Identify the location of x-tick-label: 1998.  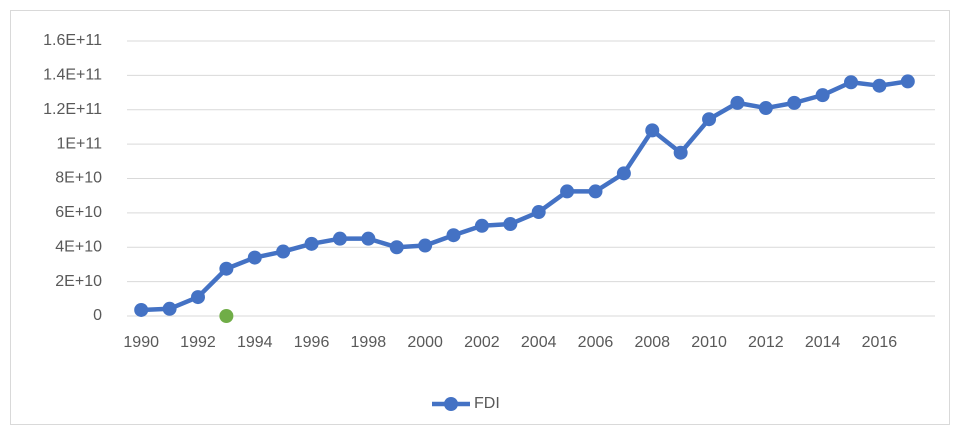
(369, 342).